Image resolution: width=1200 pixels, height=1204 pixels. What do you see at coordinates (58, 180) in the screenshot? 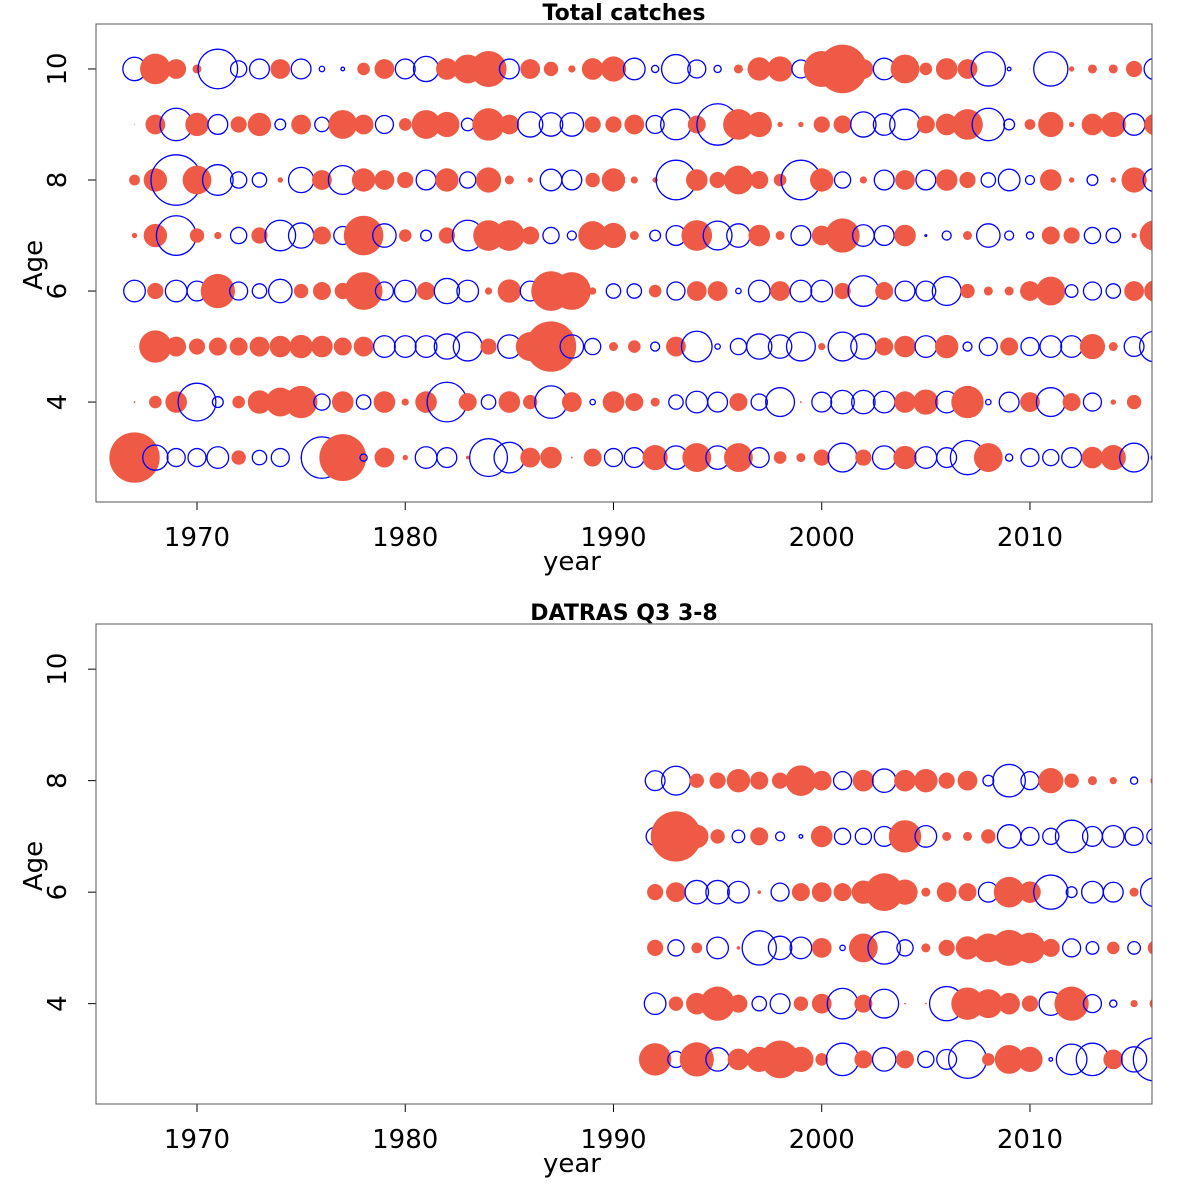
I see `y-tick-label: 8` at bounding box center [58, 180].